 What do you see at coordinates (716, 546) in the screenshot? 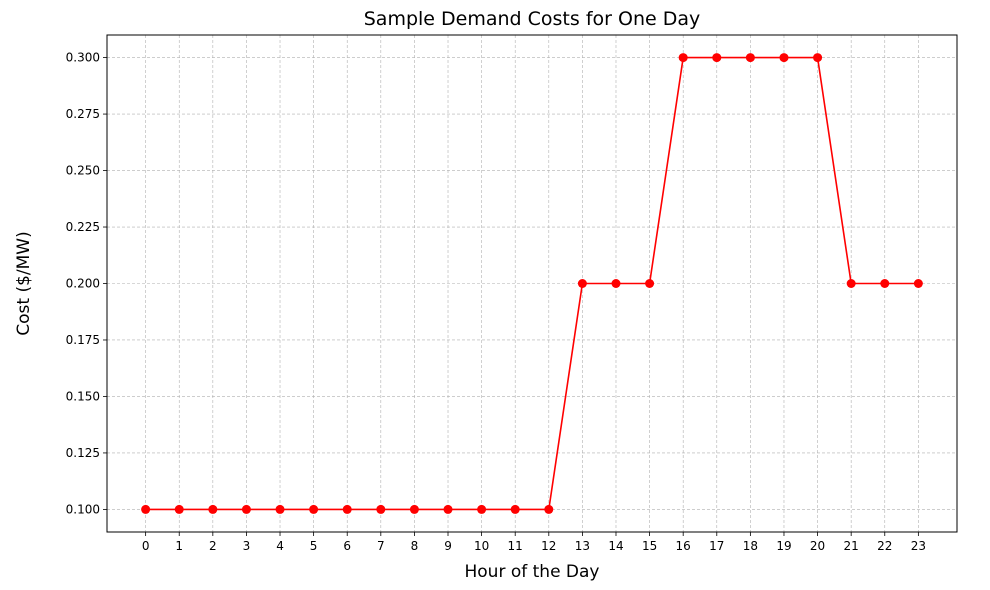
I see `x-tick-label: 17` at bounding box center [716, 546].